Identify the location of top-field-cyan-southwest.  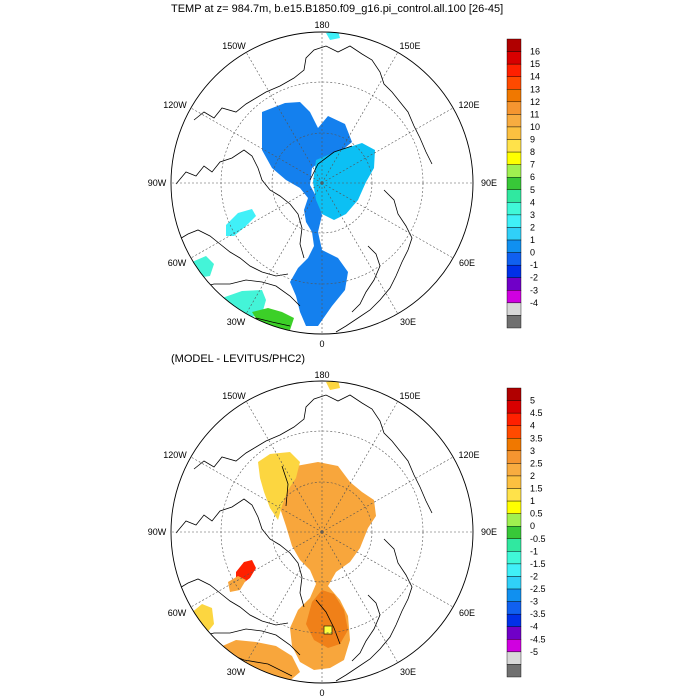
(203, 267).